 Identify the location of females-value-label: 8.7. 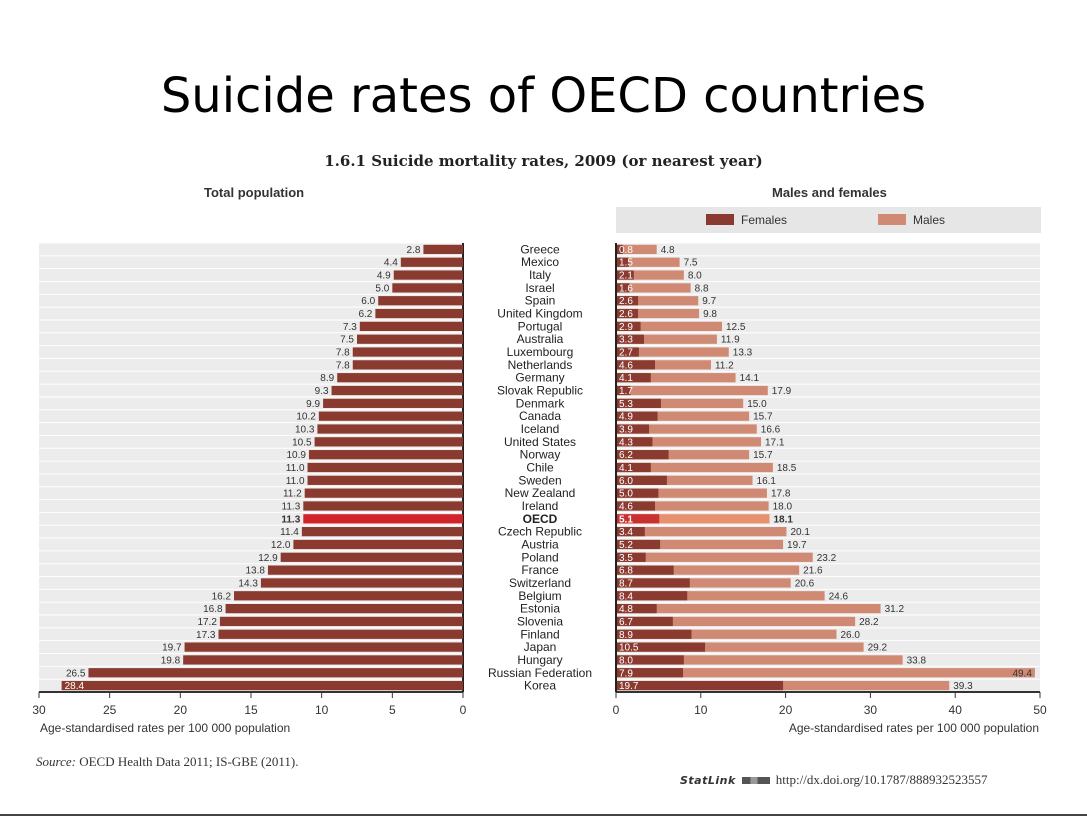
(626, 583).